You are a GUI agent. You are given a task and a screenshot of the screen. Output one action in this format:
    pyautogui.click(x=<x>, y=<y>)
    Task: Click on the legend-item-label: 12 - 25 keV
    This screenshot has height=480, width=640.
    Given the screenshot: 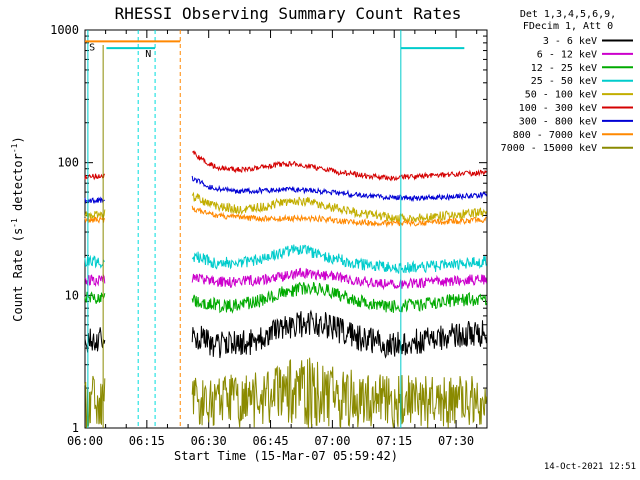 What is the action you would take?
    pyautogui.click(x=564, y=68)
    